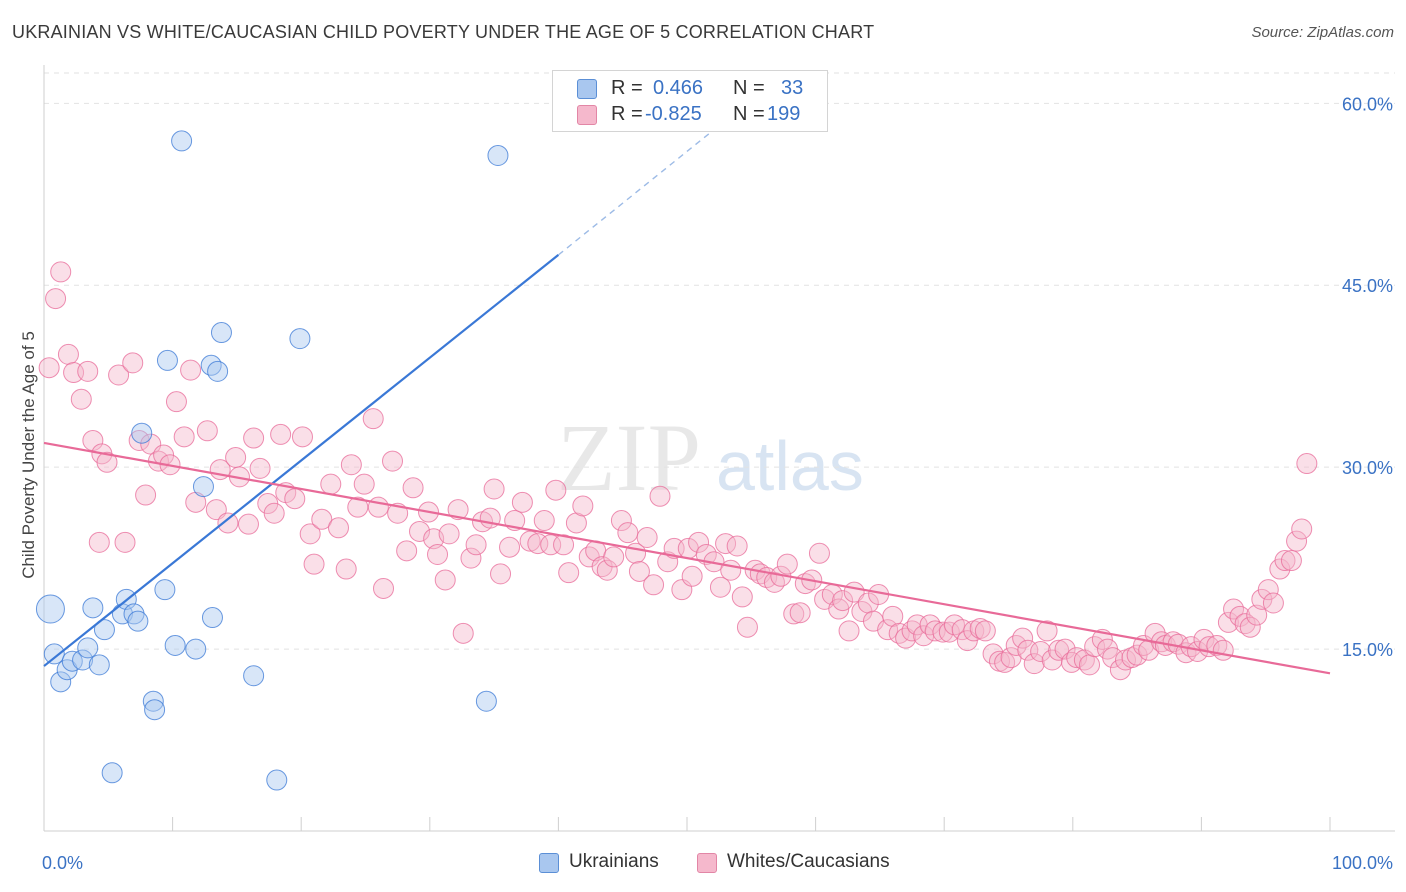 This screenshot has height=892, width=1406. What do you see at coordinates (1367, 650) in the screenshot?
I see `y-tick-label: 15.0%` at bounding box center [1367, 650].